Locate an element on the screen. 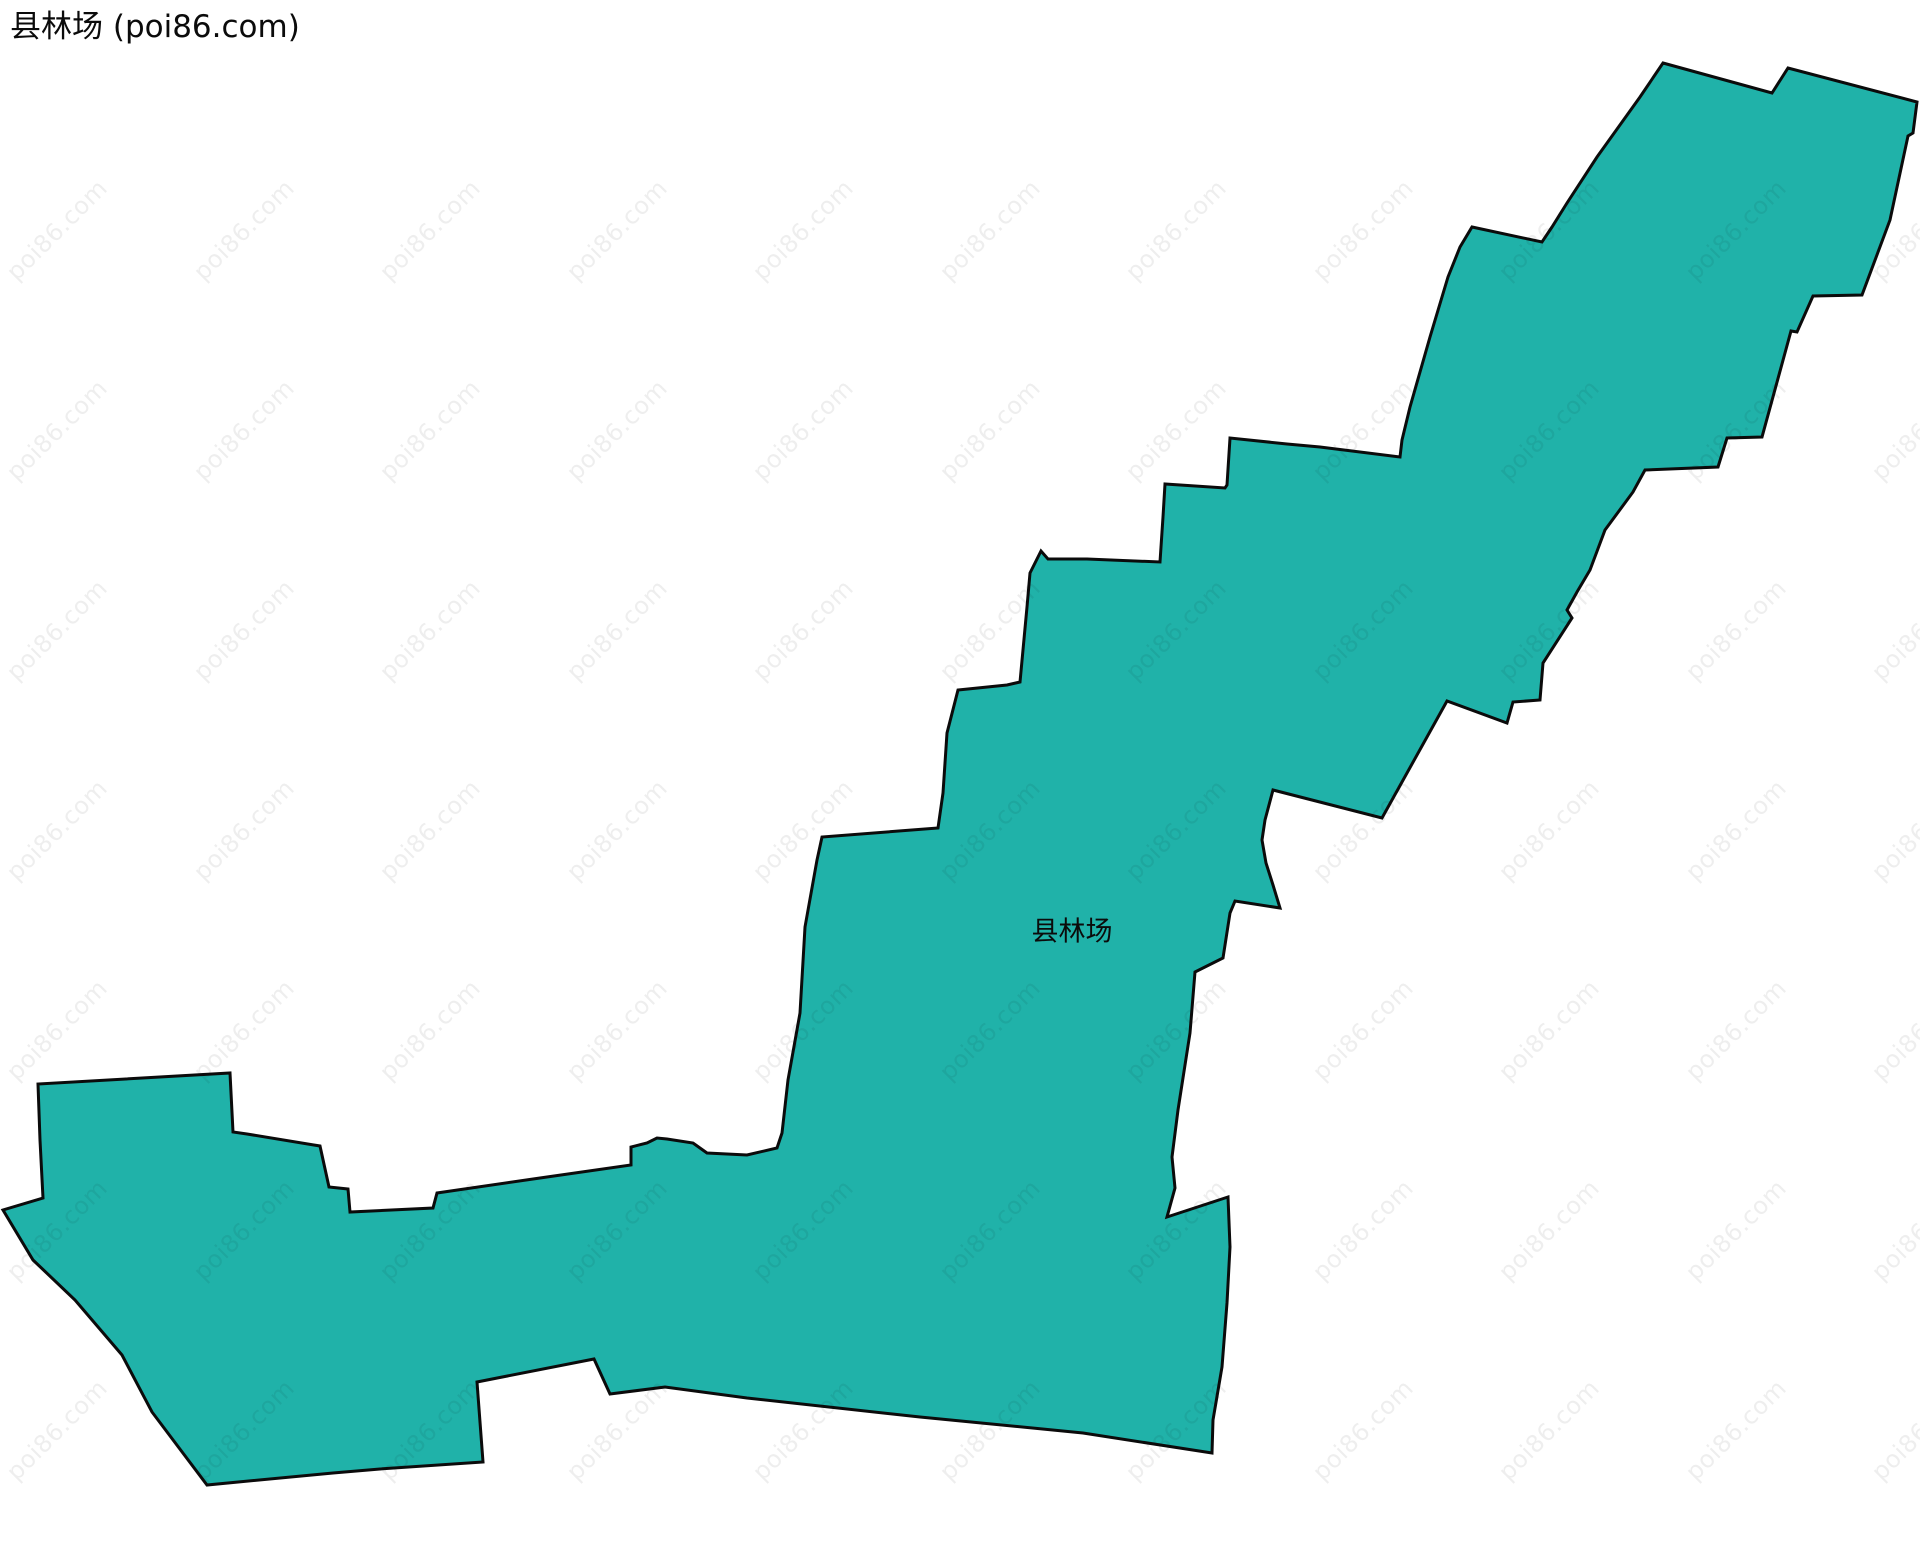  region-label: 县林场 is located at coordinates (1072, 932).